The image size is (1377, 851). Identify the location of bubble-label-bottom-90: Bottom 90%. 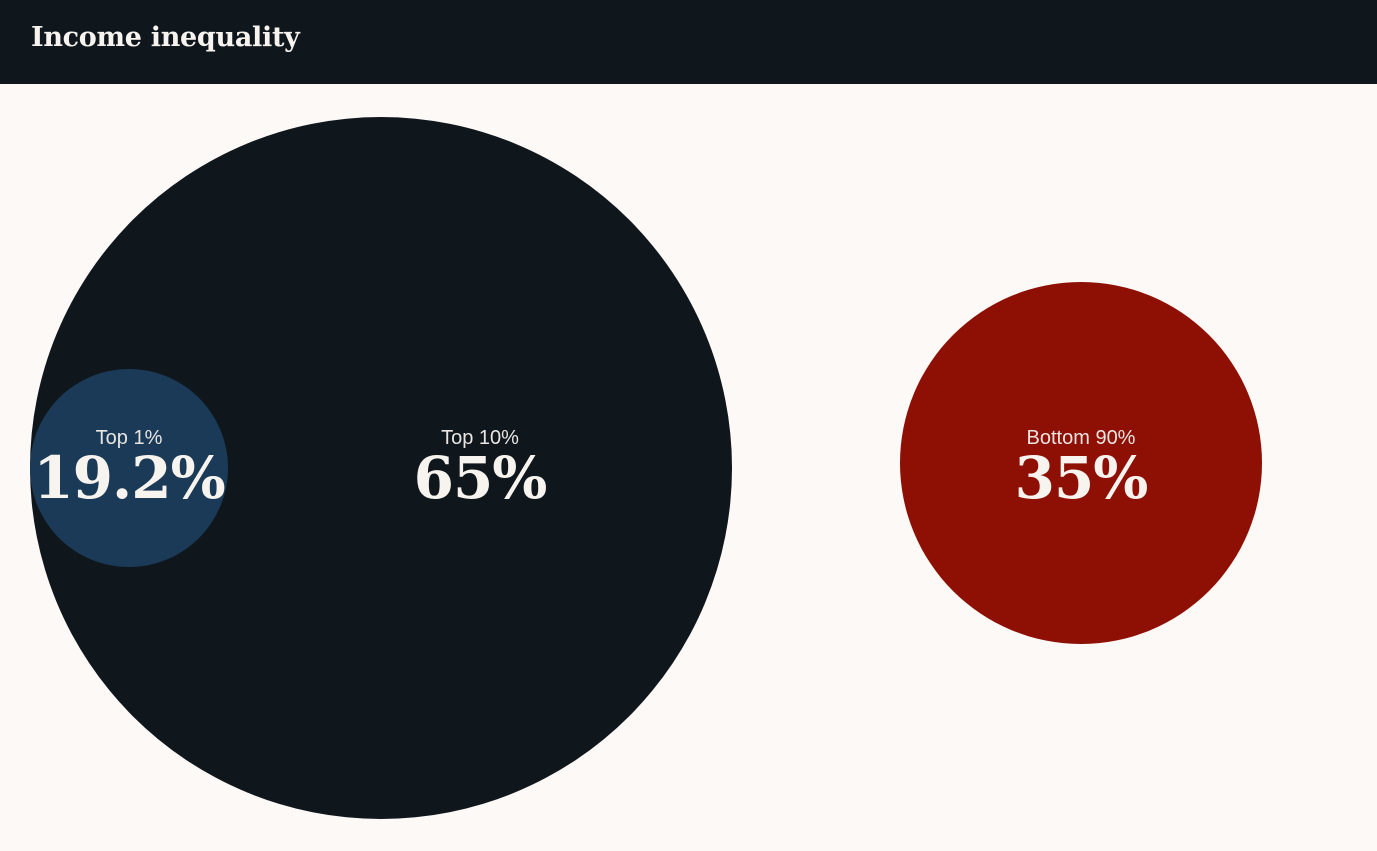
(1081, 438).